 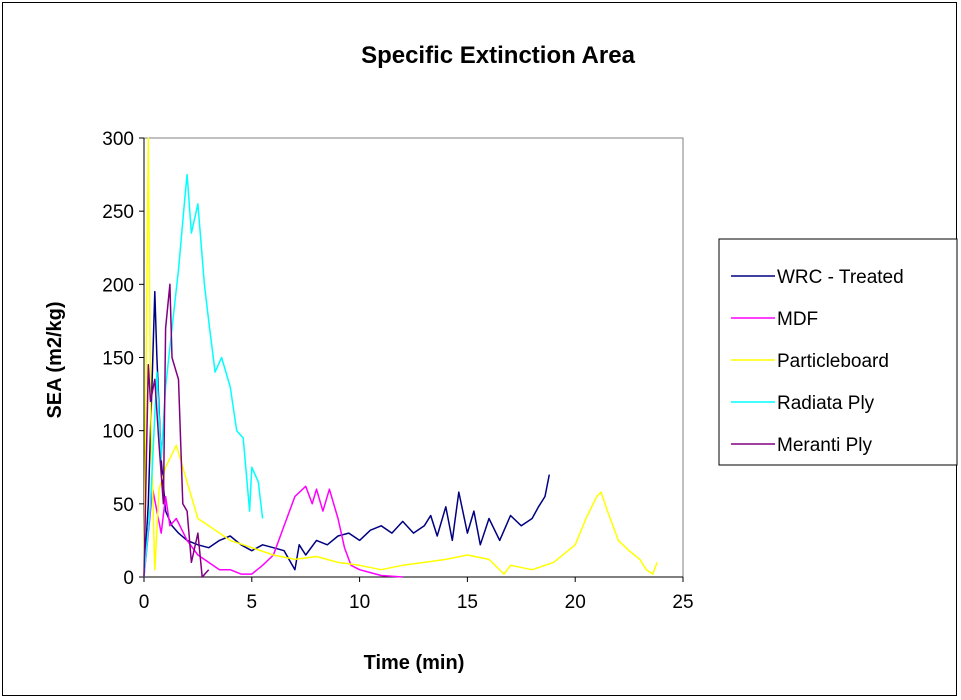 I want to click on x-tick-label: 10, so click(x=359, y=602).